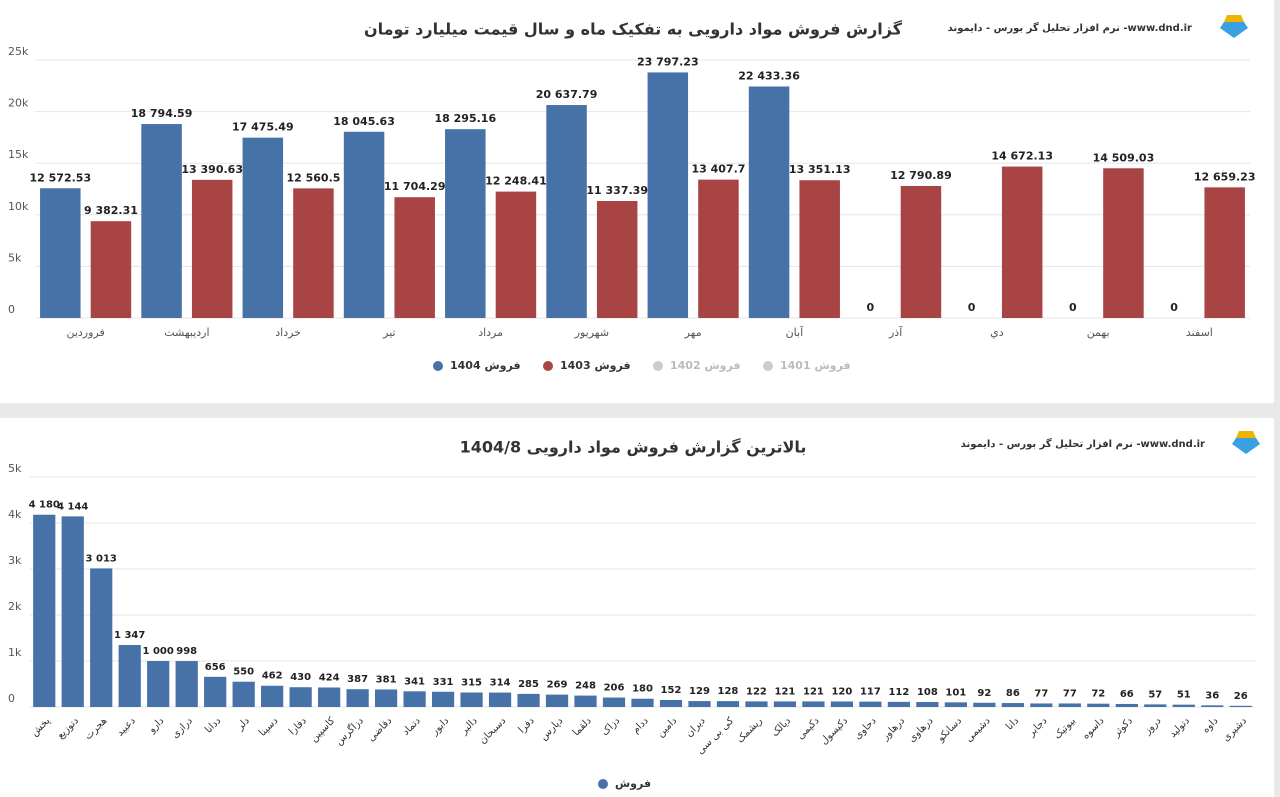 The height and width of the screenshot is (797, 1280). I want to click on value-label: 381, so click(386, 679).